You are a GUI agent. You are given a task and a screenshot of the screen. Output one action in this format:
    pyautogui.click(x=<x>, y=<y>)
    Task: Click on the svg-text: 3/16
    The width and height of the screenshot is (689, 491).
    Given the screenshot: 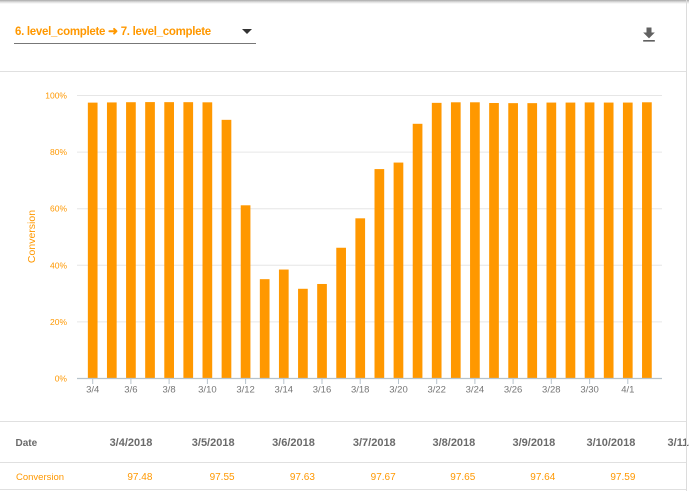 What is the action you would take?
    pyautogui.click(x=322, y=390)
    